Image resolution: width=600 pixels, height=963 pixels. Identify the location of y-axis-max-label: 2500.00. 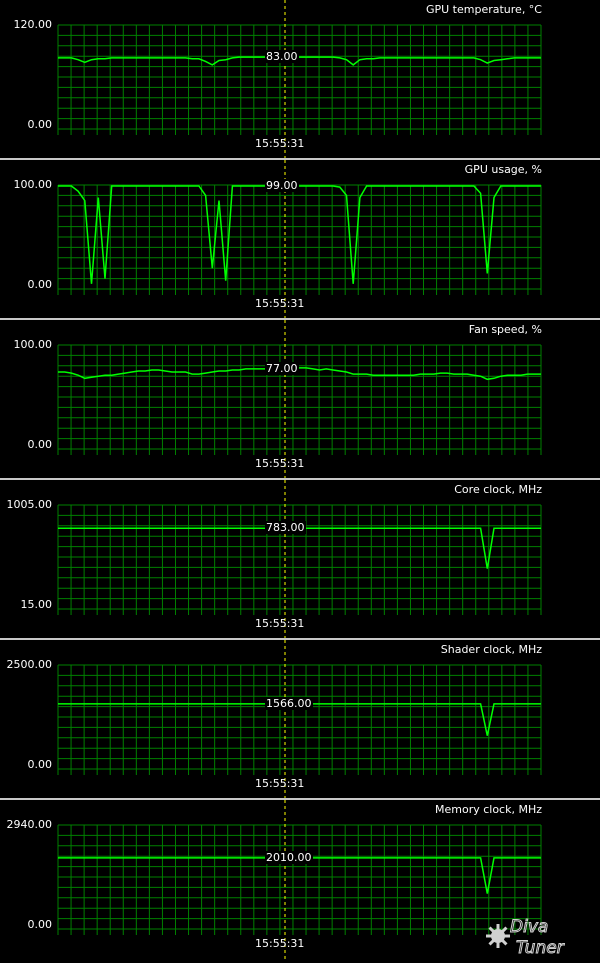
(29, 664).